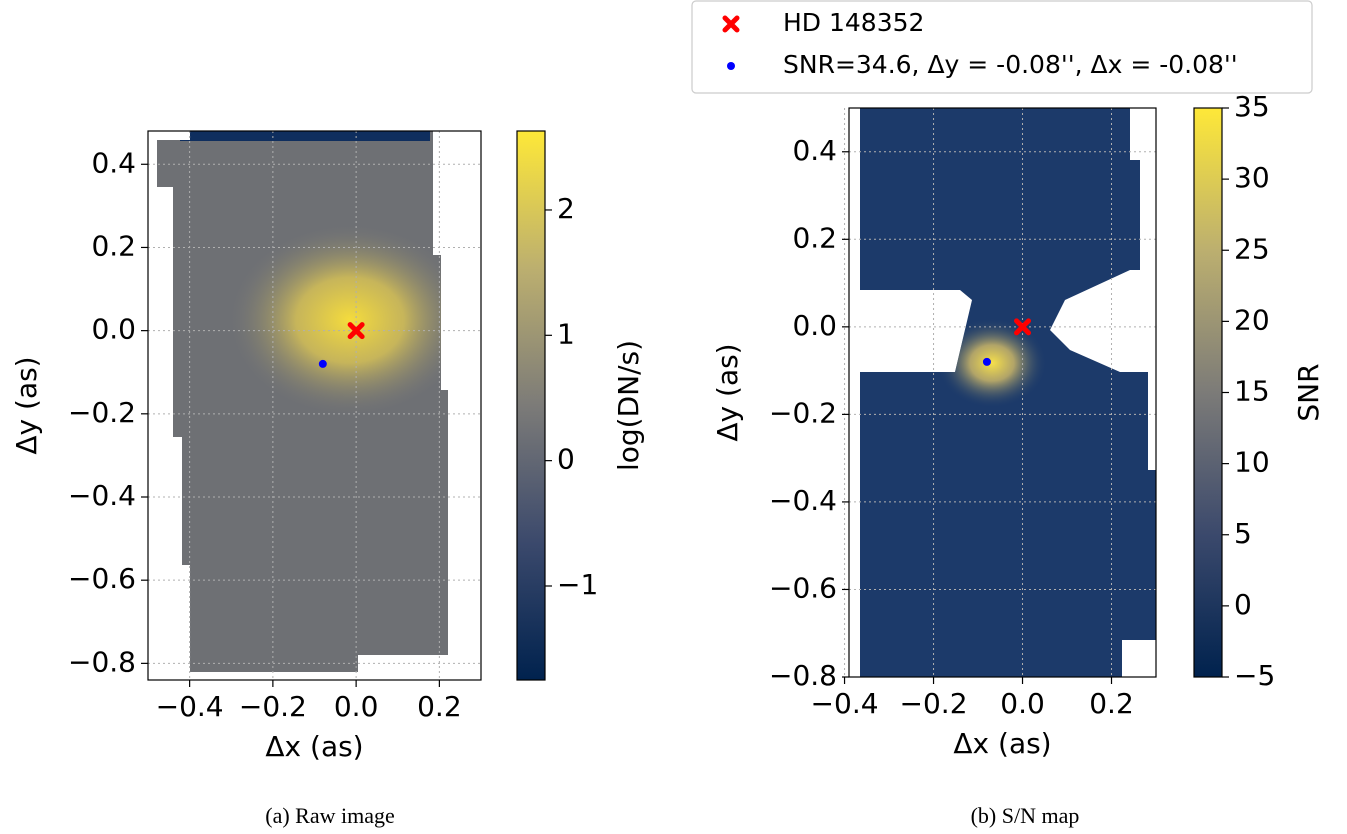 The image size is (1347, 834). What do you see at coordinates (577, 584) in the screenshot?
I see `colorbar-tick-label: −1` at bounding box center [577, 584].